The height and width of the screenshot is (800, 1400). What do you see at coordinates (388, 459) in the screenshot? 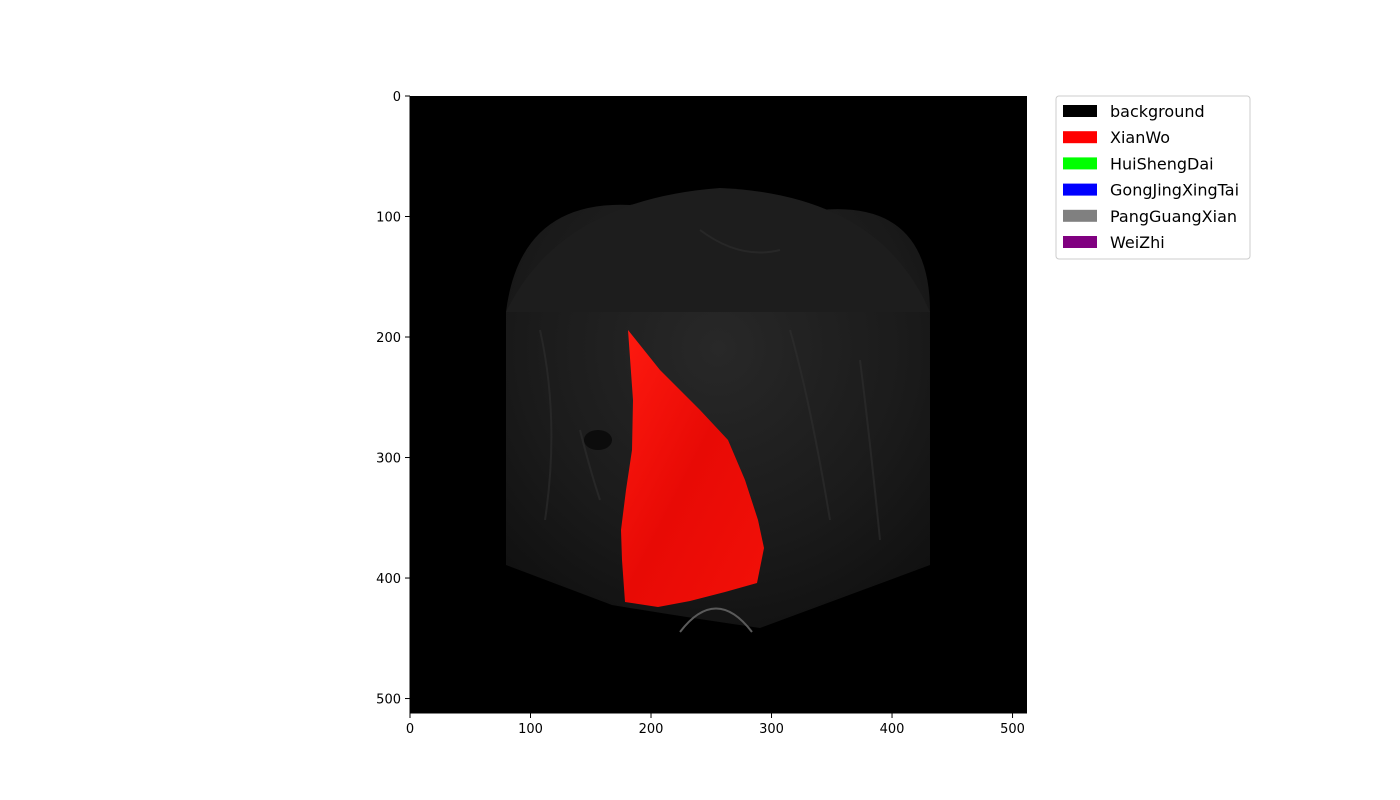
I see `y-tick-label: 300` at bounding box center [388, 459].